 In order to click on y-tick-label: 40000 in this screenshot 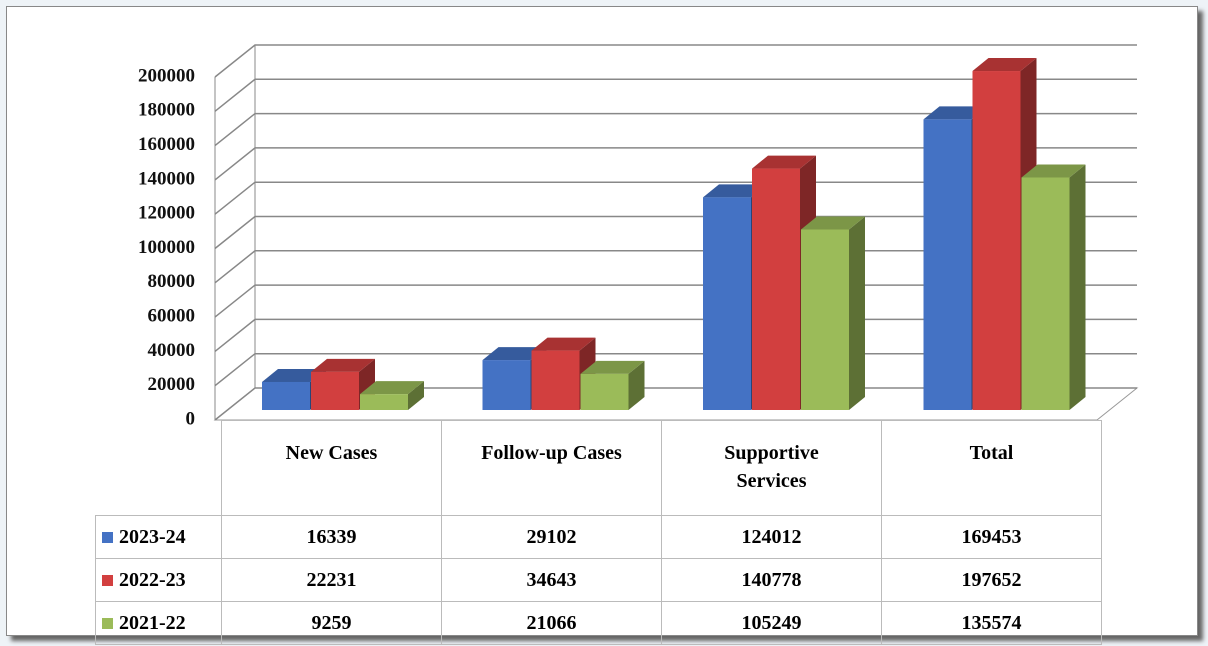, I will do `click(172, 350)`.